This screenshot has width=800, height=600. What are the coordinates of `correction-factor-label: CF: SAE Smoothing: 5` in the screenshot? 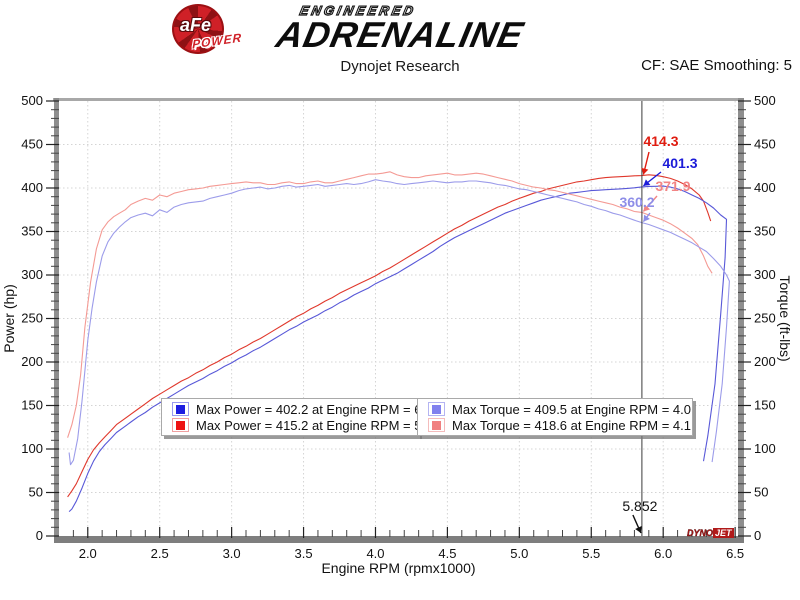 It's located at (716, 65).